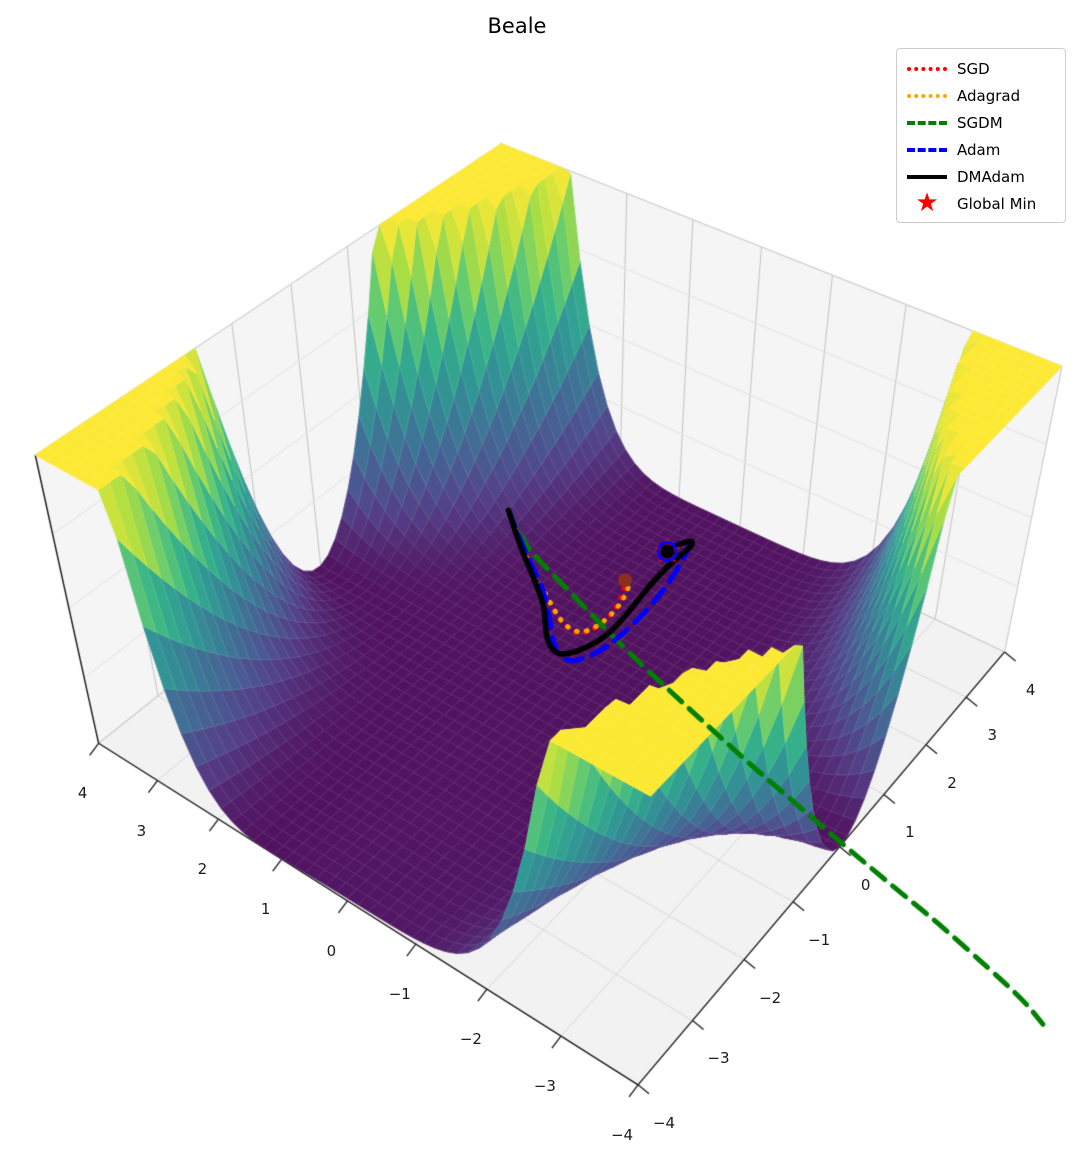 The width and height of the screenshot is (1080, 1150). I want to click on x-tick-label: 2, so click(952, 782).